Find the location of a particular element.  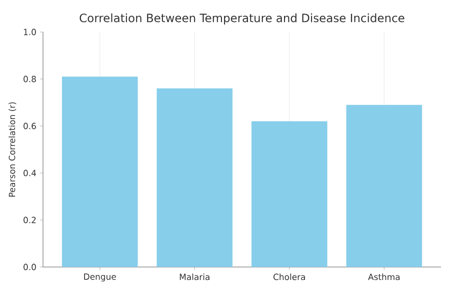

y-tick-label: 0.6 is located at coordinates (30, 126).